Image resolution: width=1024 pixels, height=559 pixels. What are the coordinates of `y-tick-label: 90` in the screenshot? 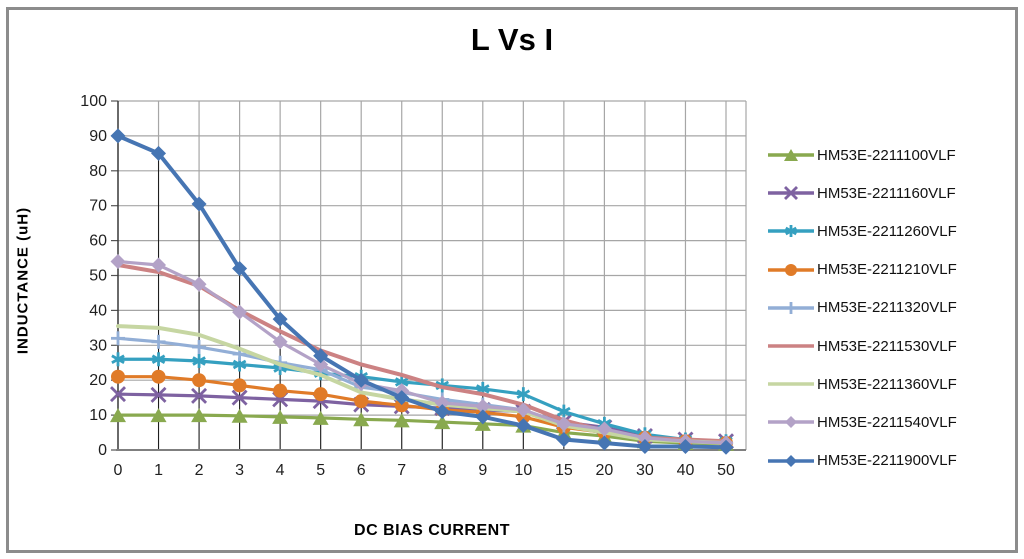 It's located at (98, 136).